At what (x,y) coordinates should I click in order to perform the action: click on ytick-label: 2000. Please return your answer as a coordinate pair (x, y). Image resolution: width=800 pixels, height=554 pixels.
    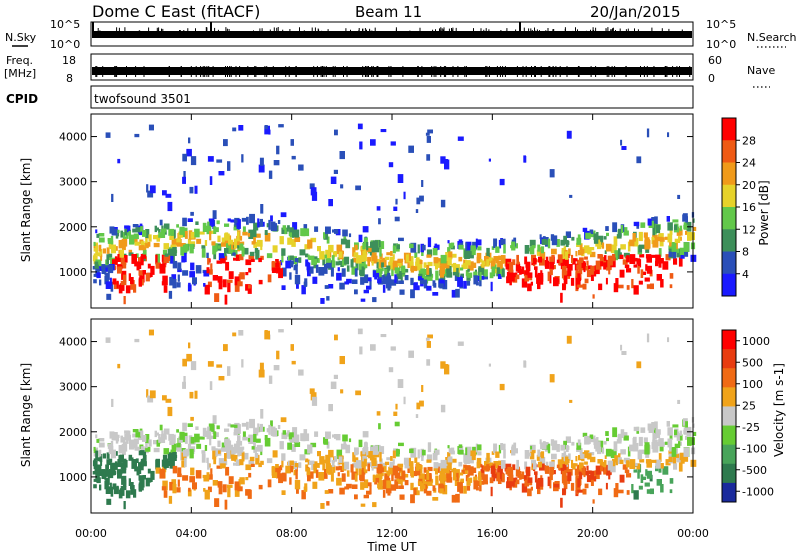
    Looking at the image, I should click on (73, 227).